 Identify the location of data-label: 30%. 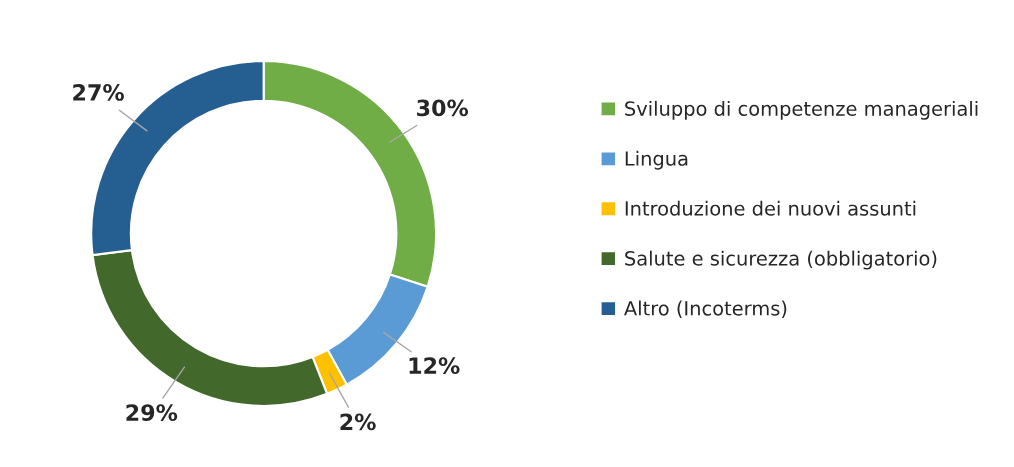
(443, 108).